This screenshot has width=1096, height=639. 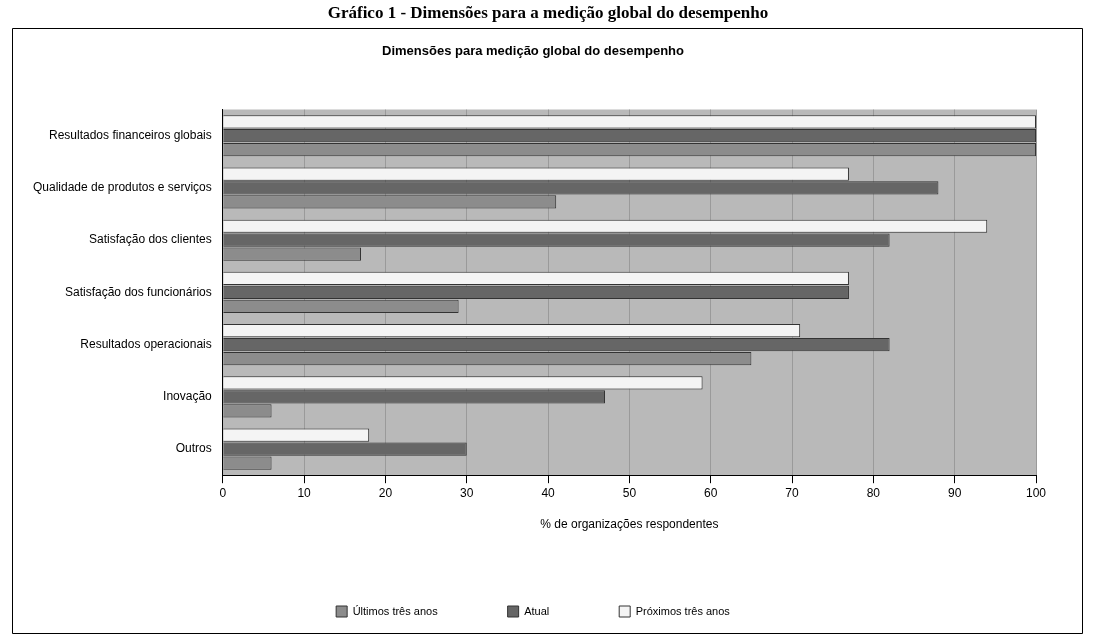 What do you see at coordinates (548, 12) in the screenshot?
I see `text: Gráfico 1 - Dimensões para a medição global do desempenho` at bounding box center [548, 12].